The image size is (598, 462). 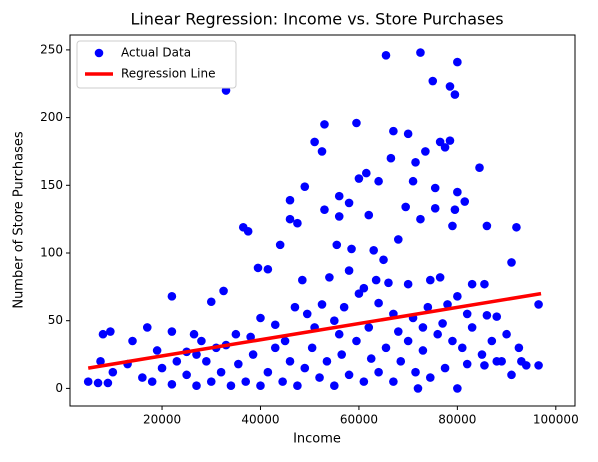 I want to click on regression-line, so click(x=314, y=330).